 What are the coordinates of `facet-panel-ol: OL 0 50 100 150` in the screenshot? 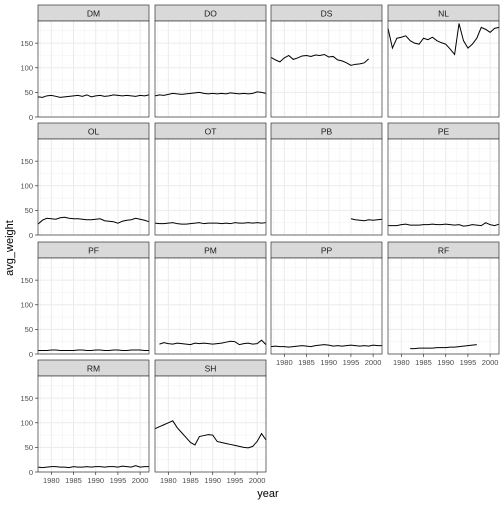 It's located at (84, 181).